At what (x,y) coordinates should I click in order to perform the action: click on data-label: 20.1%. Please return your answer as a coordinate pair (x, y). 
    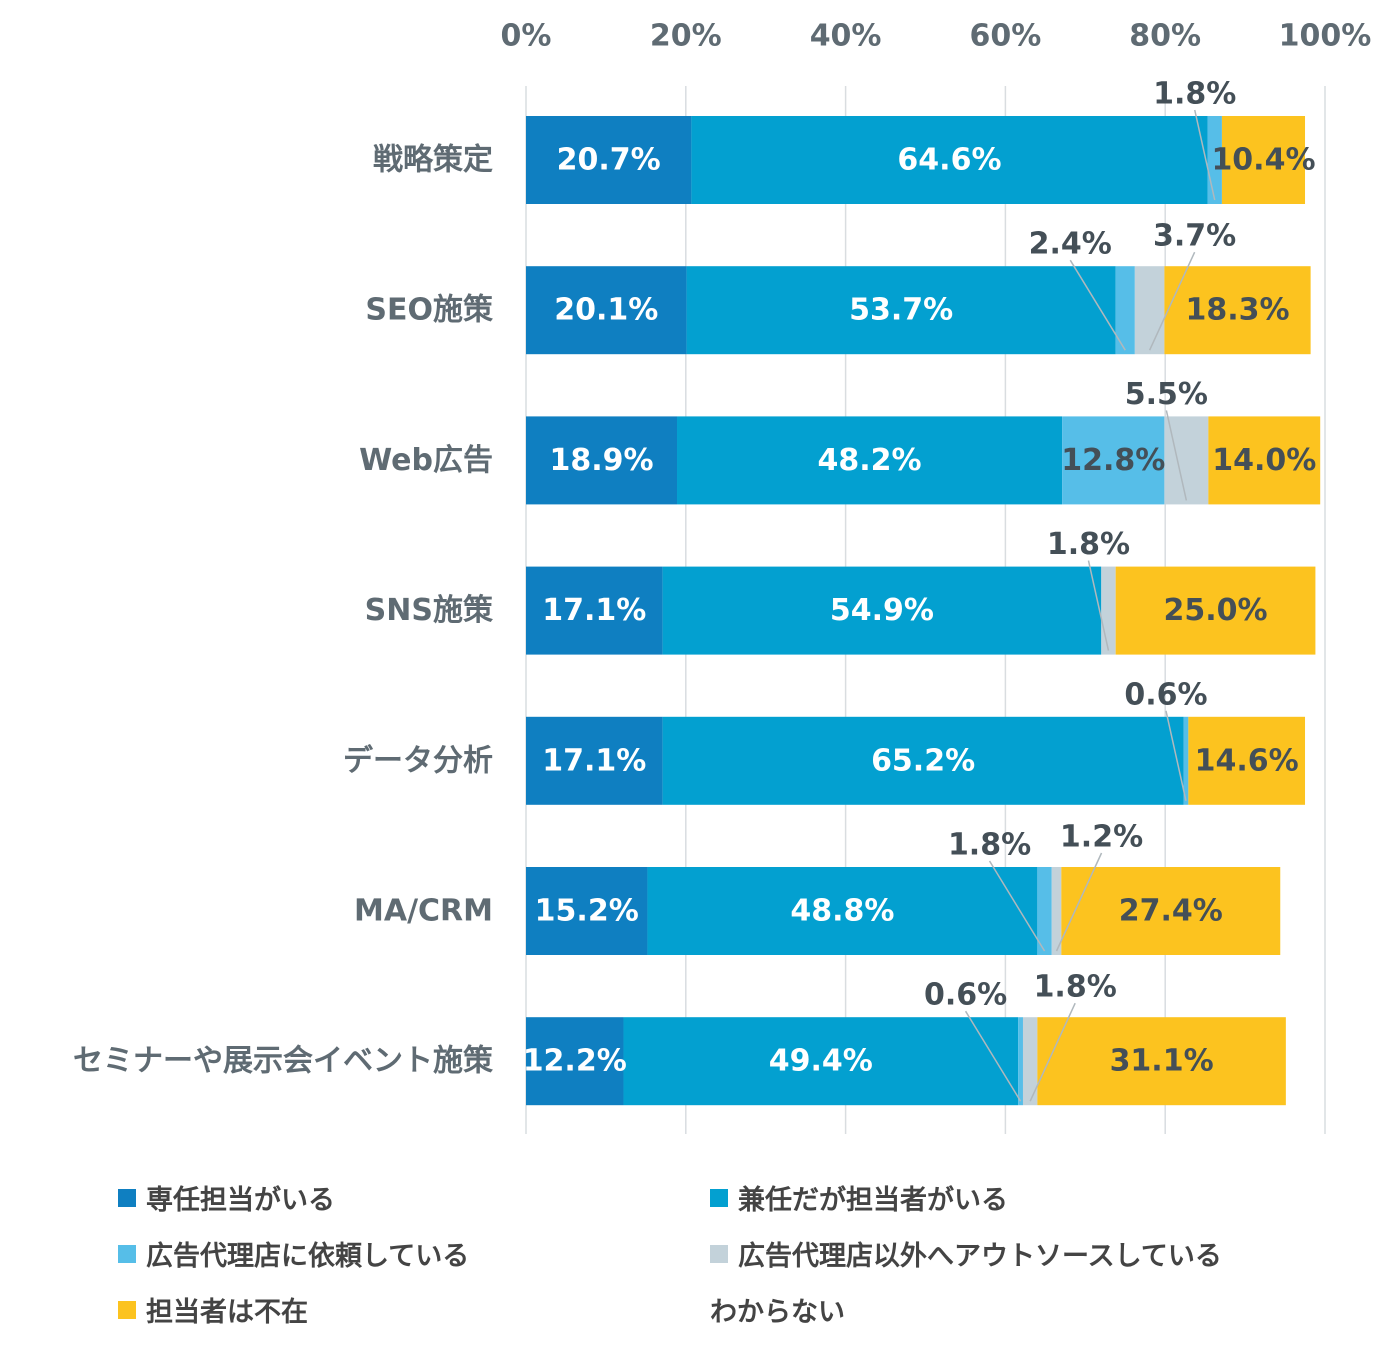
    Looking at the image, I should click on (606, 310).